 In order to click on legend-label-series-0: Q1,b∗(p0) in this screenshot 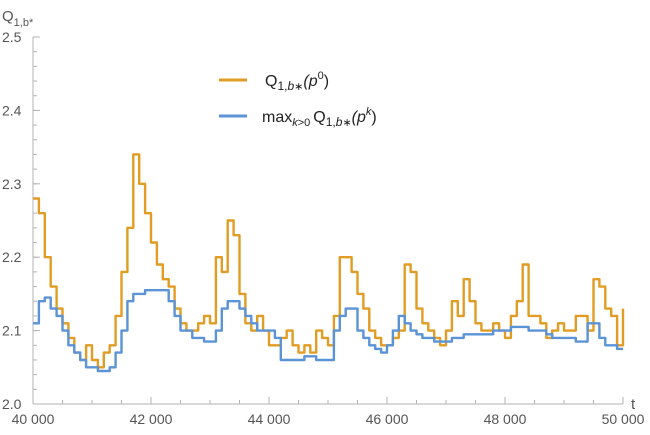, I will do `click(297, 81)`.